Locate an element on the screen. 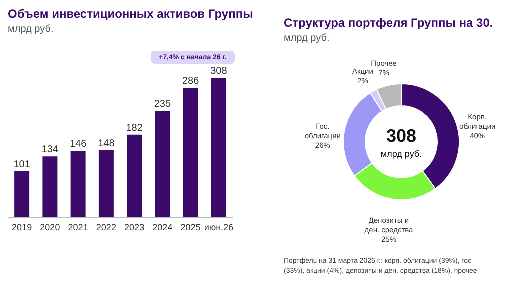 This screenshot has width=516, height=289. text: 308 is located at coordinates (401, 136).